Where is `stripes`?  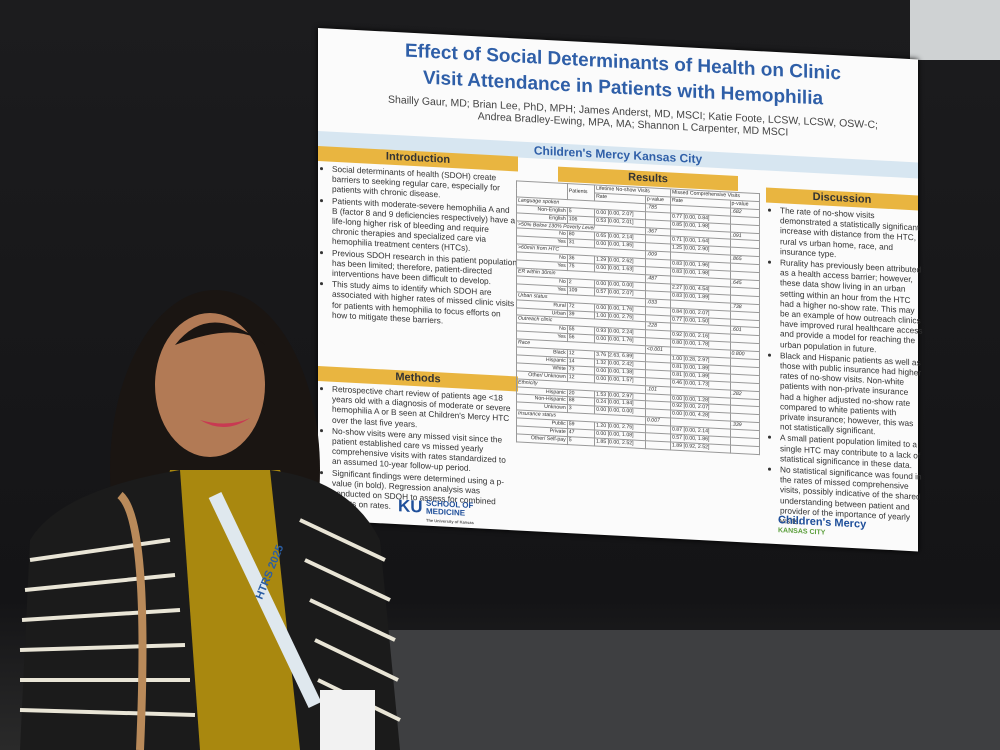 stripes is located at coordinates (210, 620).